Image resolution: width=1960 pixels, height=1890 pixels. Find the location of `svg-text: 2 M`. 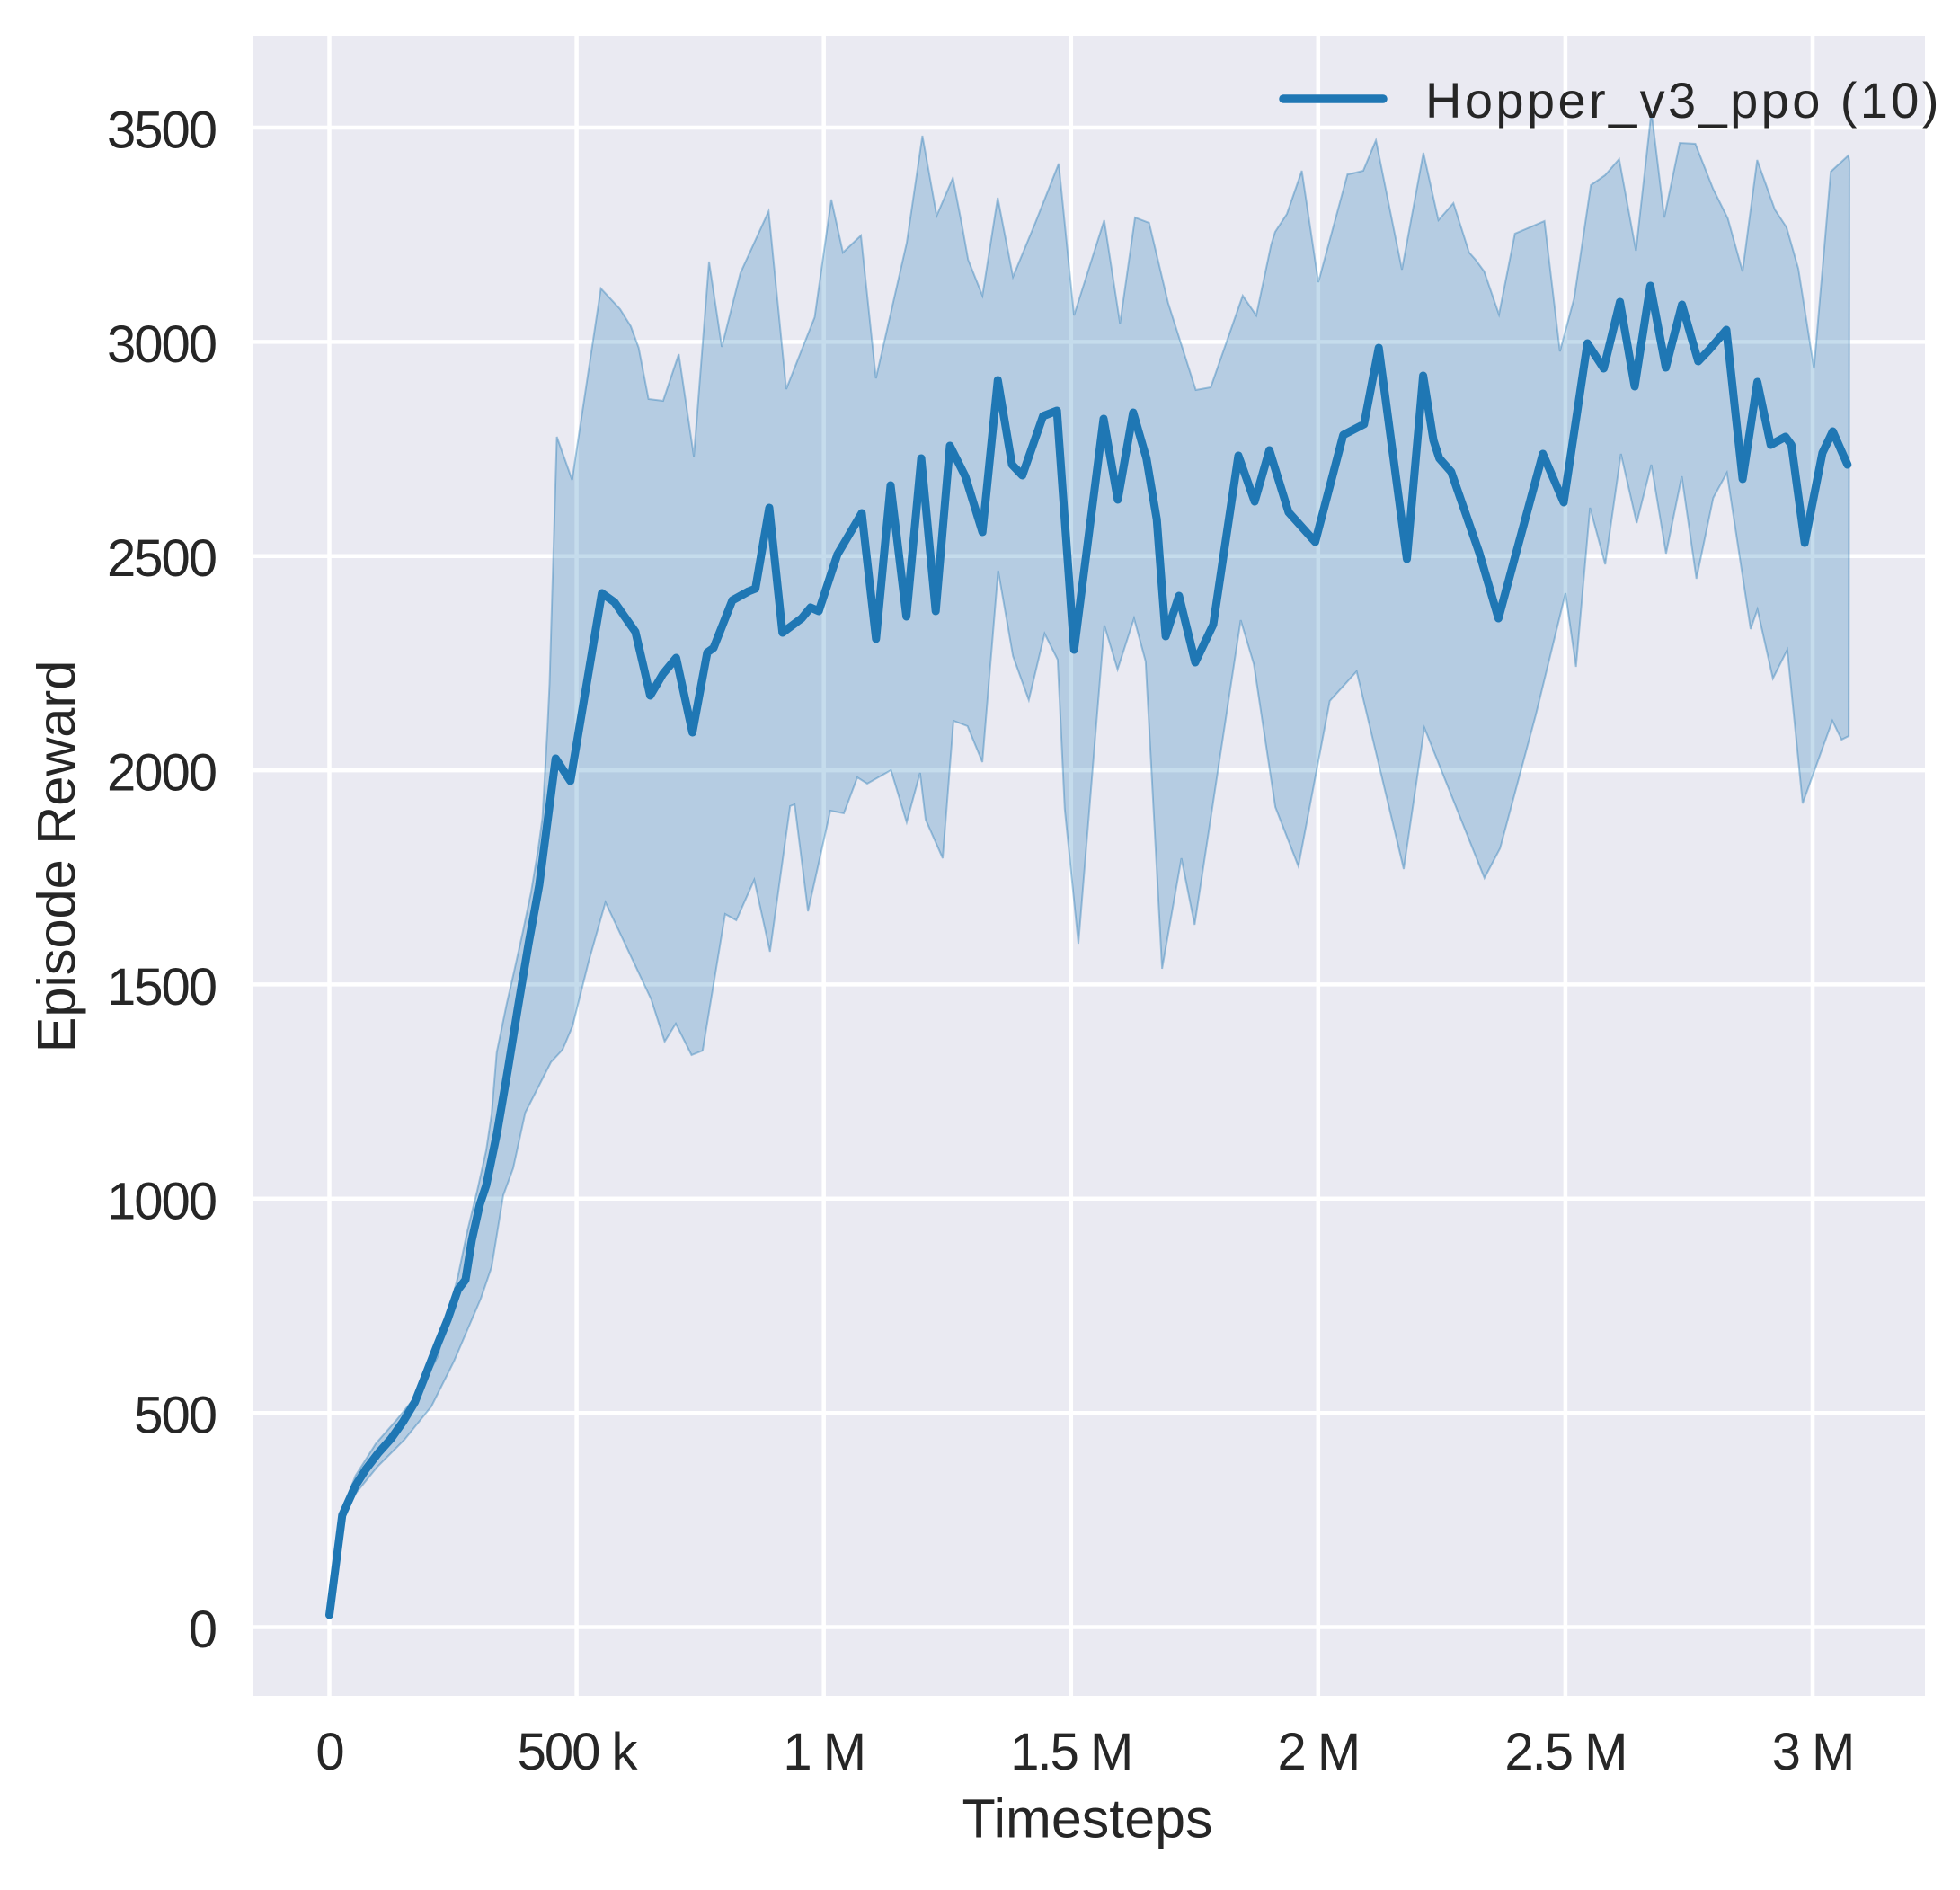

svg-text: 2 M is located at coordinates (1318, 1752).